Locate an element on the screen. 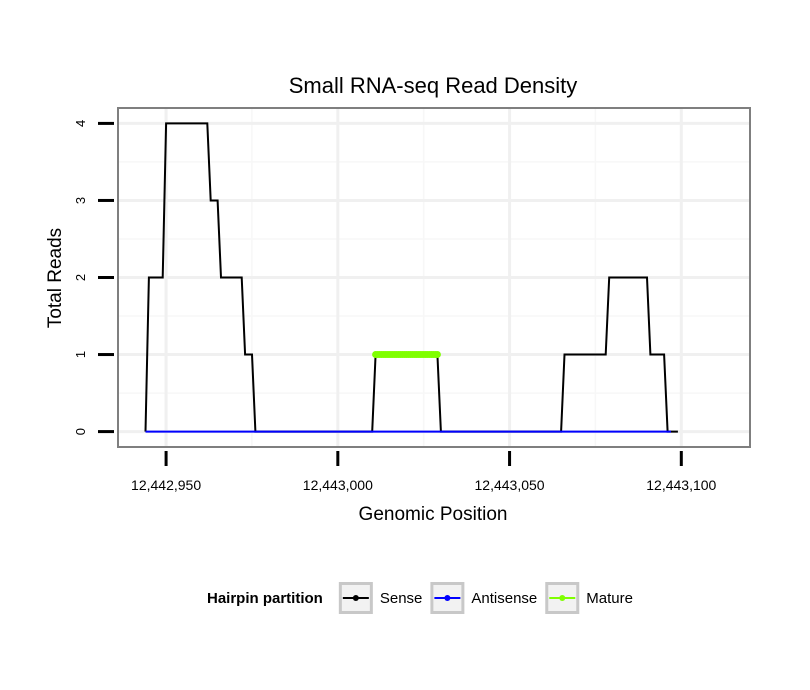 Image resolution: width=810 pixels, height=690 pixels. legend-item-mature: Mature is located at coordinates (589, 598).